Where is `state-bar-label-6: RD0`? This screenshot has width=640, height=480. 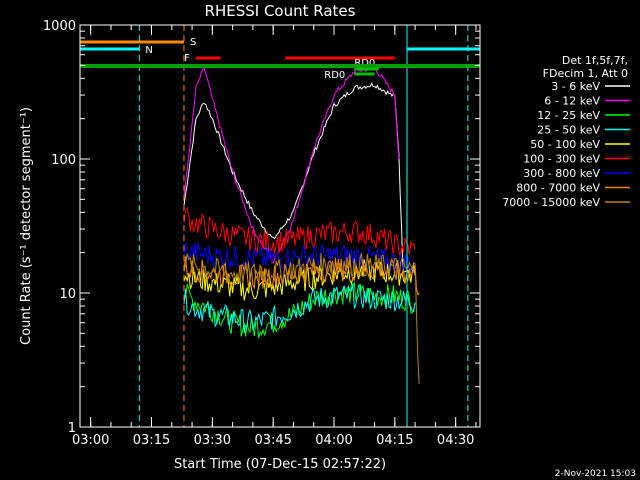 state-bar-label-6: RD0 is located at coordinates (334, 75).